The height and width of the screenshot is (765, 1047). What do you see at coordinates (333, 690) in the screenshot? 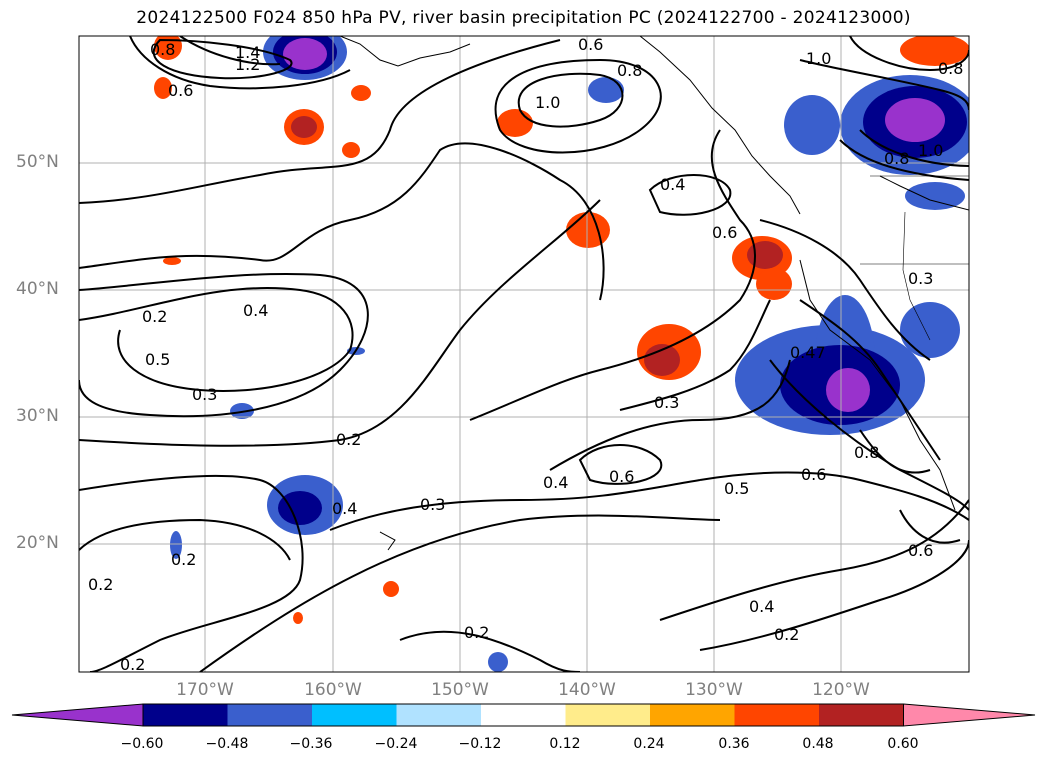
I see `lon-label: 160°W` at bounding box center [333, 690].